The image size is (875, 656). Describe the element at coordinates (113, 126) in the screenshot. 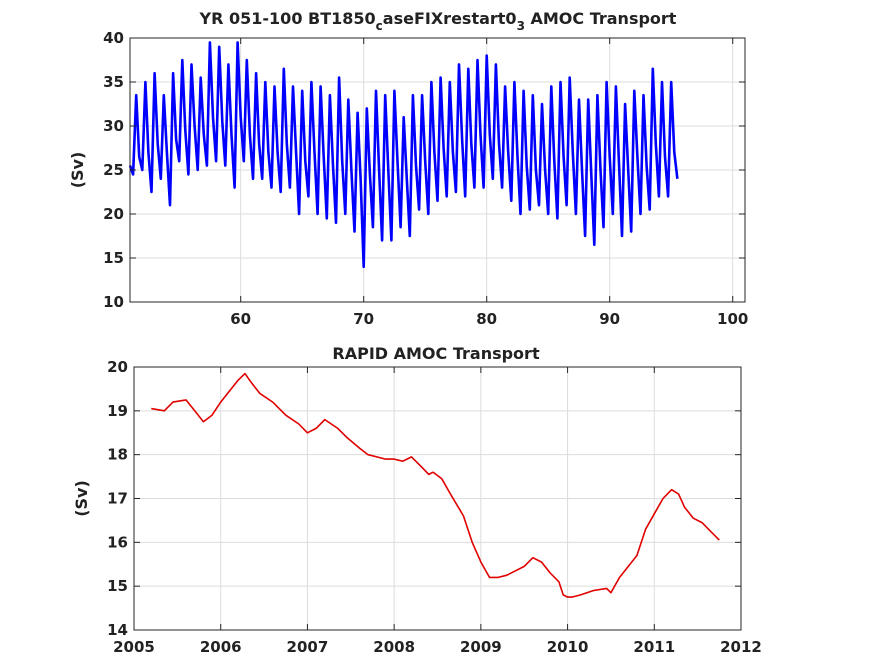

I see `top-ytick-label: 30` at that location.